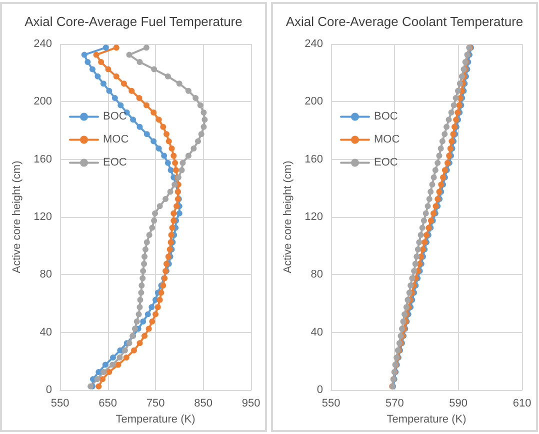 The width and height of the screenshot is (539, 434). I want to click on x-tick-label: 590, so click(458, 404).